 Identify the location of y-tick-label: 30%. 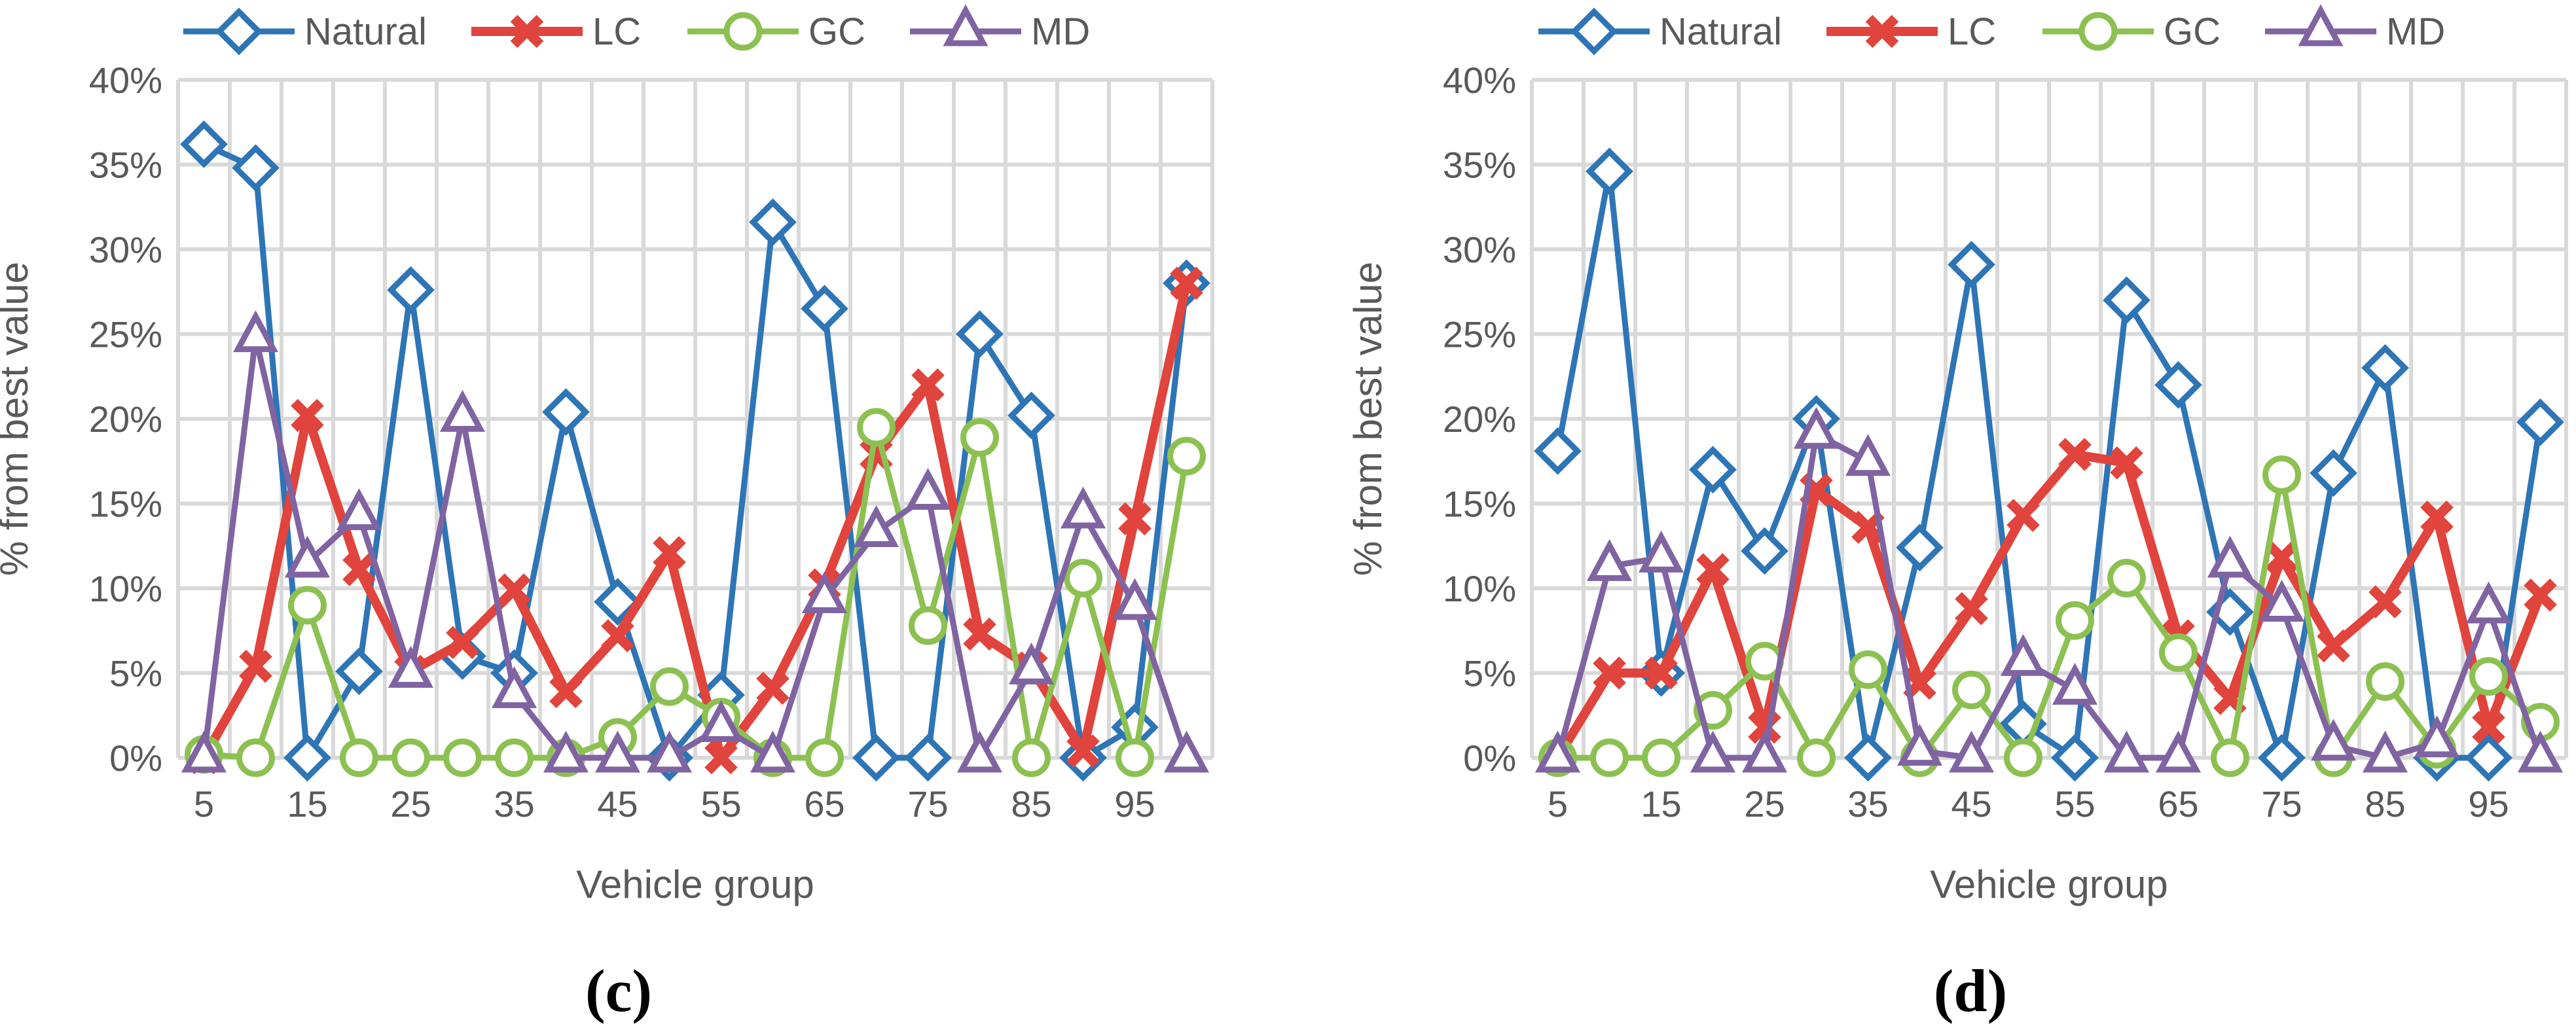
(125, 249).